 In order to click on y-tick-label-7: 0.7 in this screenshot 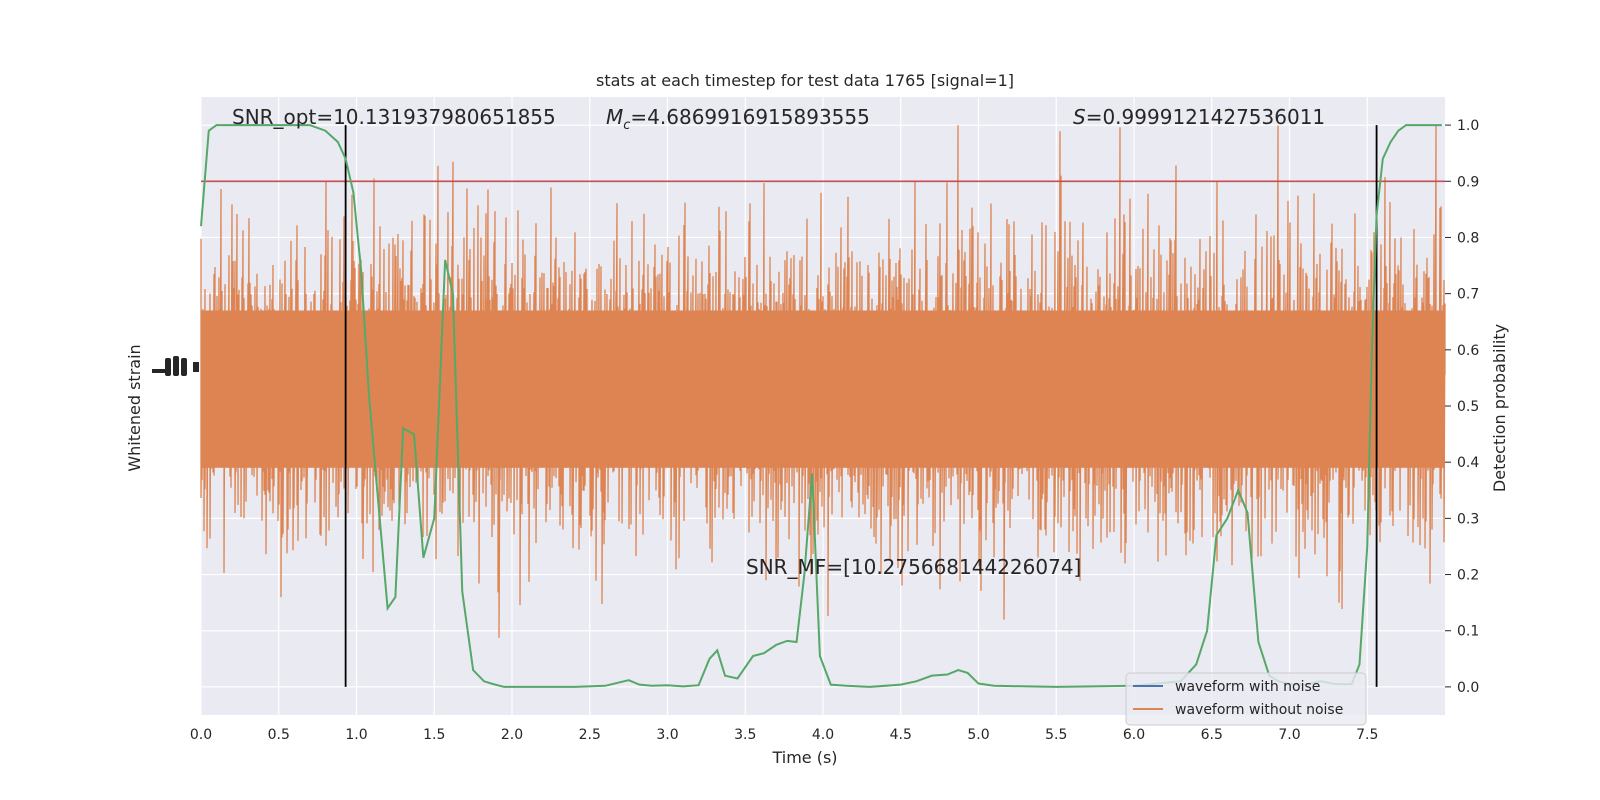, I will do `click(1468, 295)`.